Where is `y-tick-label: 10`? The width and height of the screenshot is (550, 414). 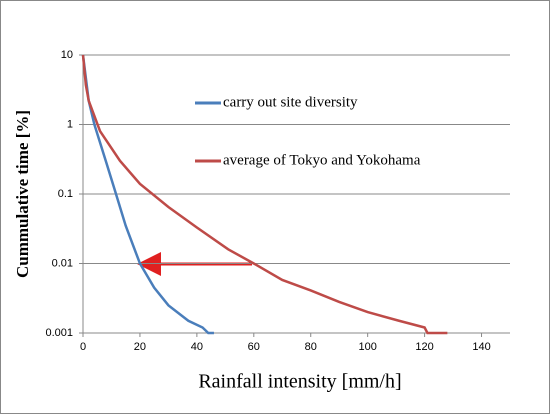
y-tick-label: 10 is located at coordinates (67, 55).